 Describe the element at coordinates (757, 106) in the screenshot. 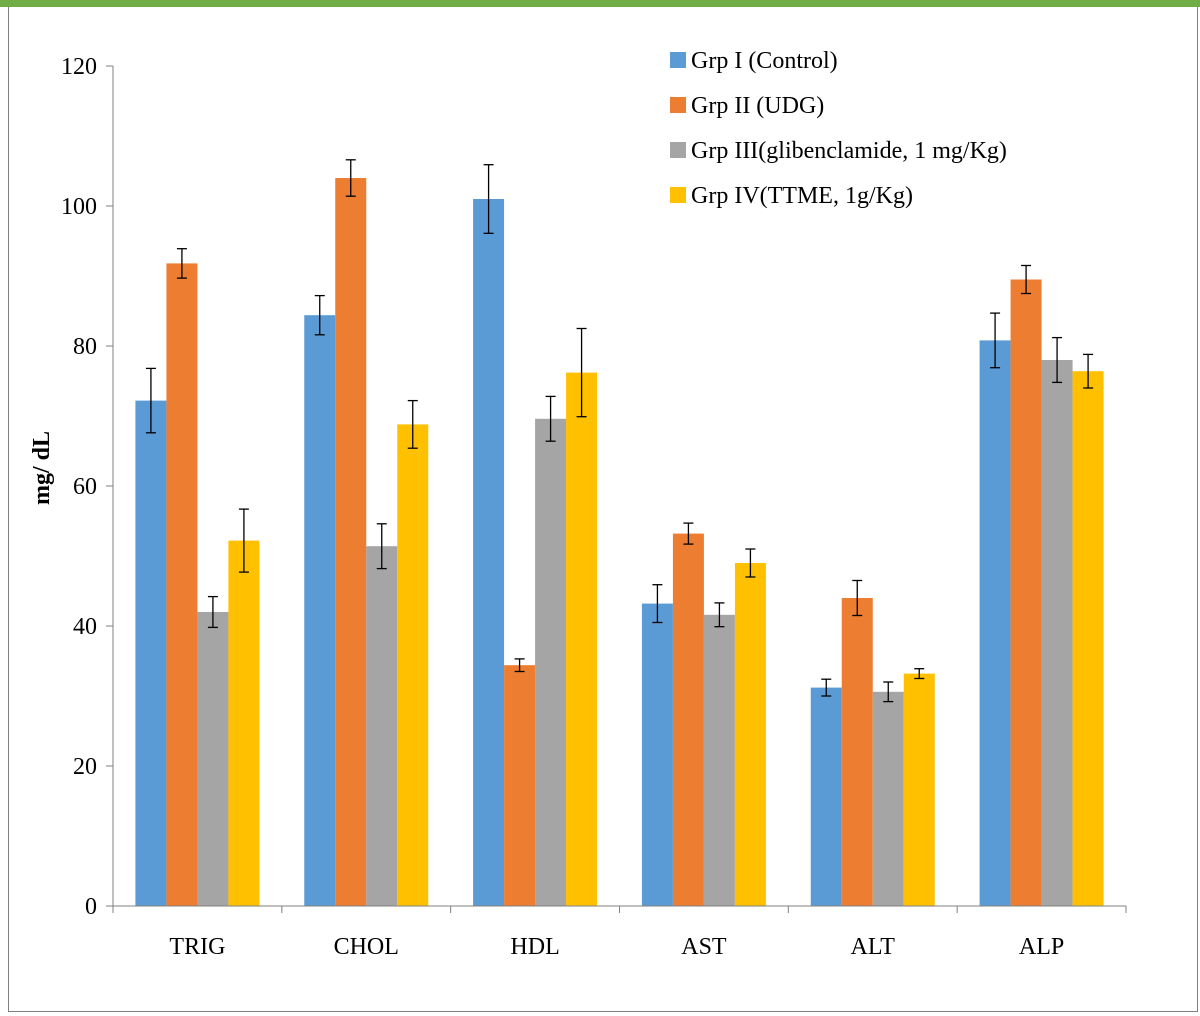

I see `legend-label-series-2: Grp II (UDG)` at that location.